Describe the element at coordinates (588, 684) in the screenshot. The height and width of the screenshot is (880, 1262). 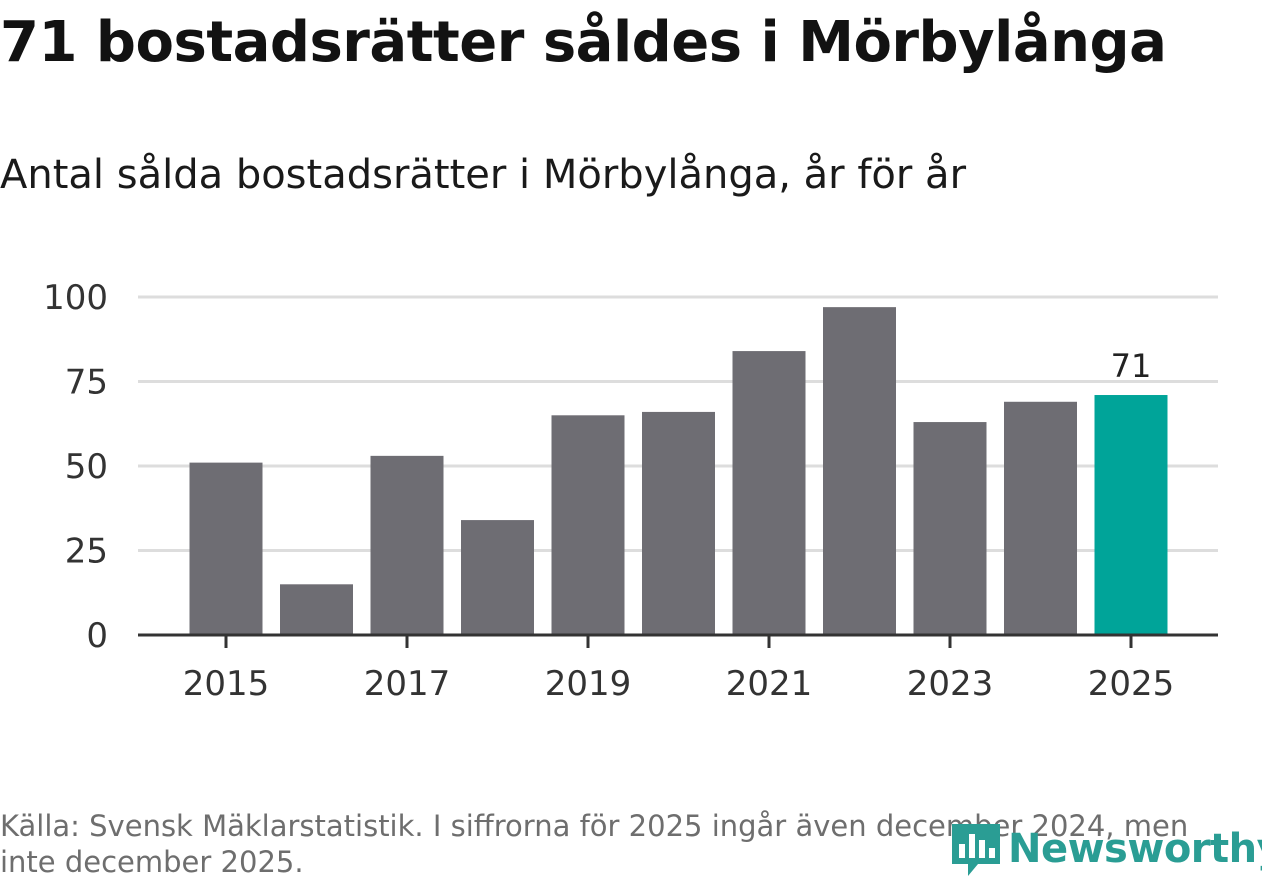
I see `x-tick-label: 2019` at that location.